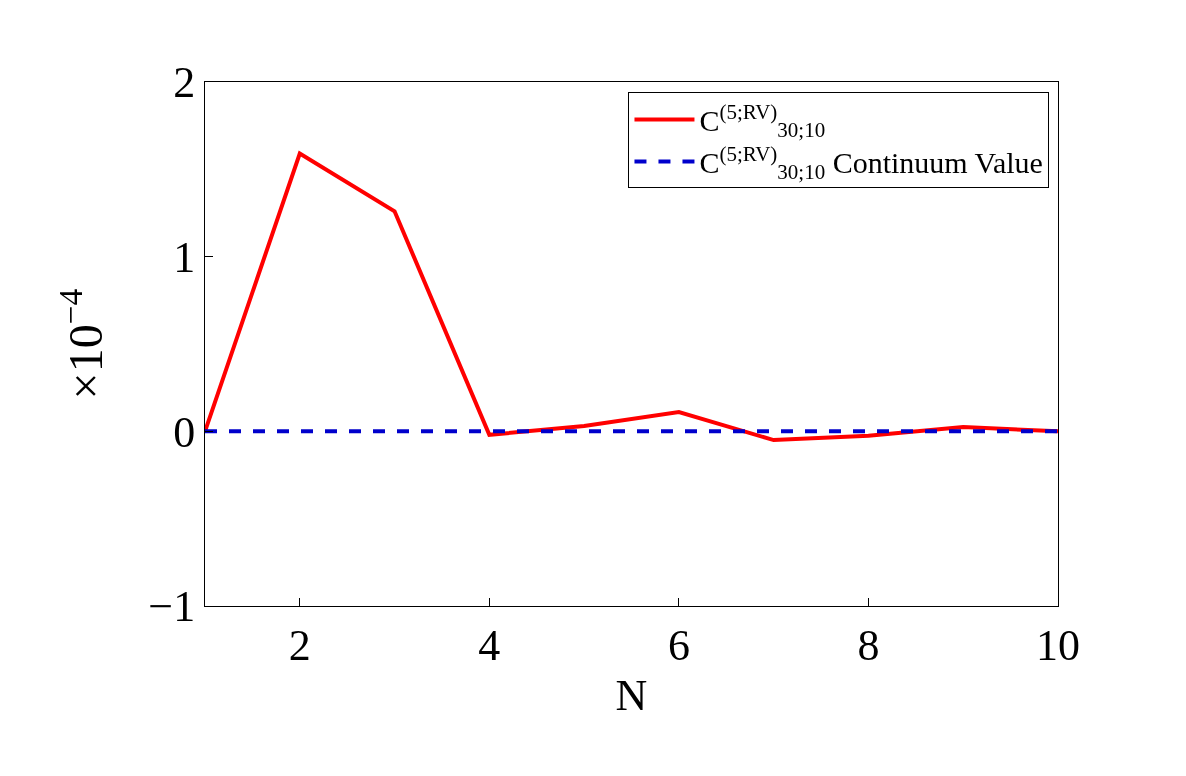  What do you see at coordinates (184, 83) in the screenshot?
I see `y-tick-label: 2` at bounding box center [184, 83].